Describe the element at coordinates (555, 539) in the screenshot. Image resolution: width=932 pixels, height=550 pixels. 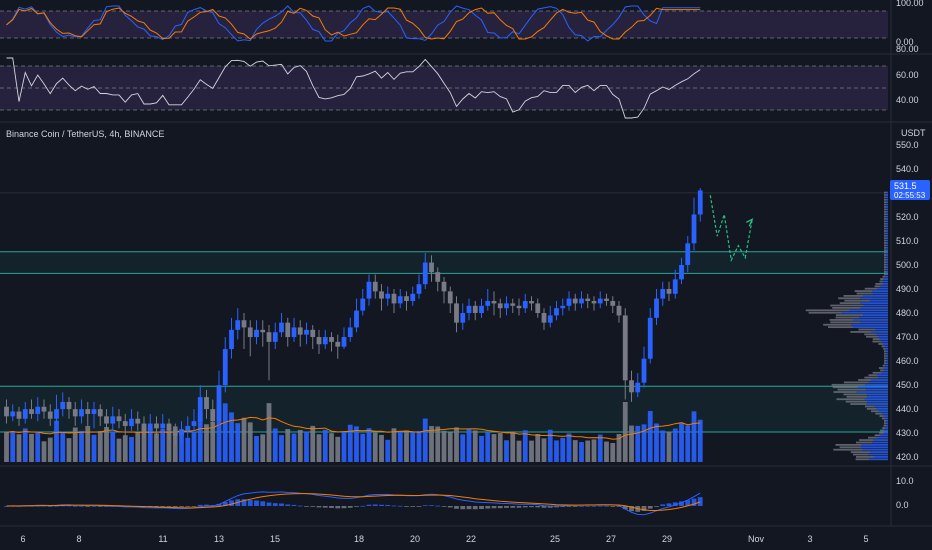
I see `date-tick-label: 25` at that location.